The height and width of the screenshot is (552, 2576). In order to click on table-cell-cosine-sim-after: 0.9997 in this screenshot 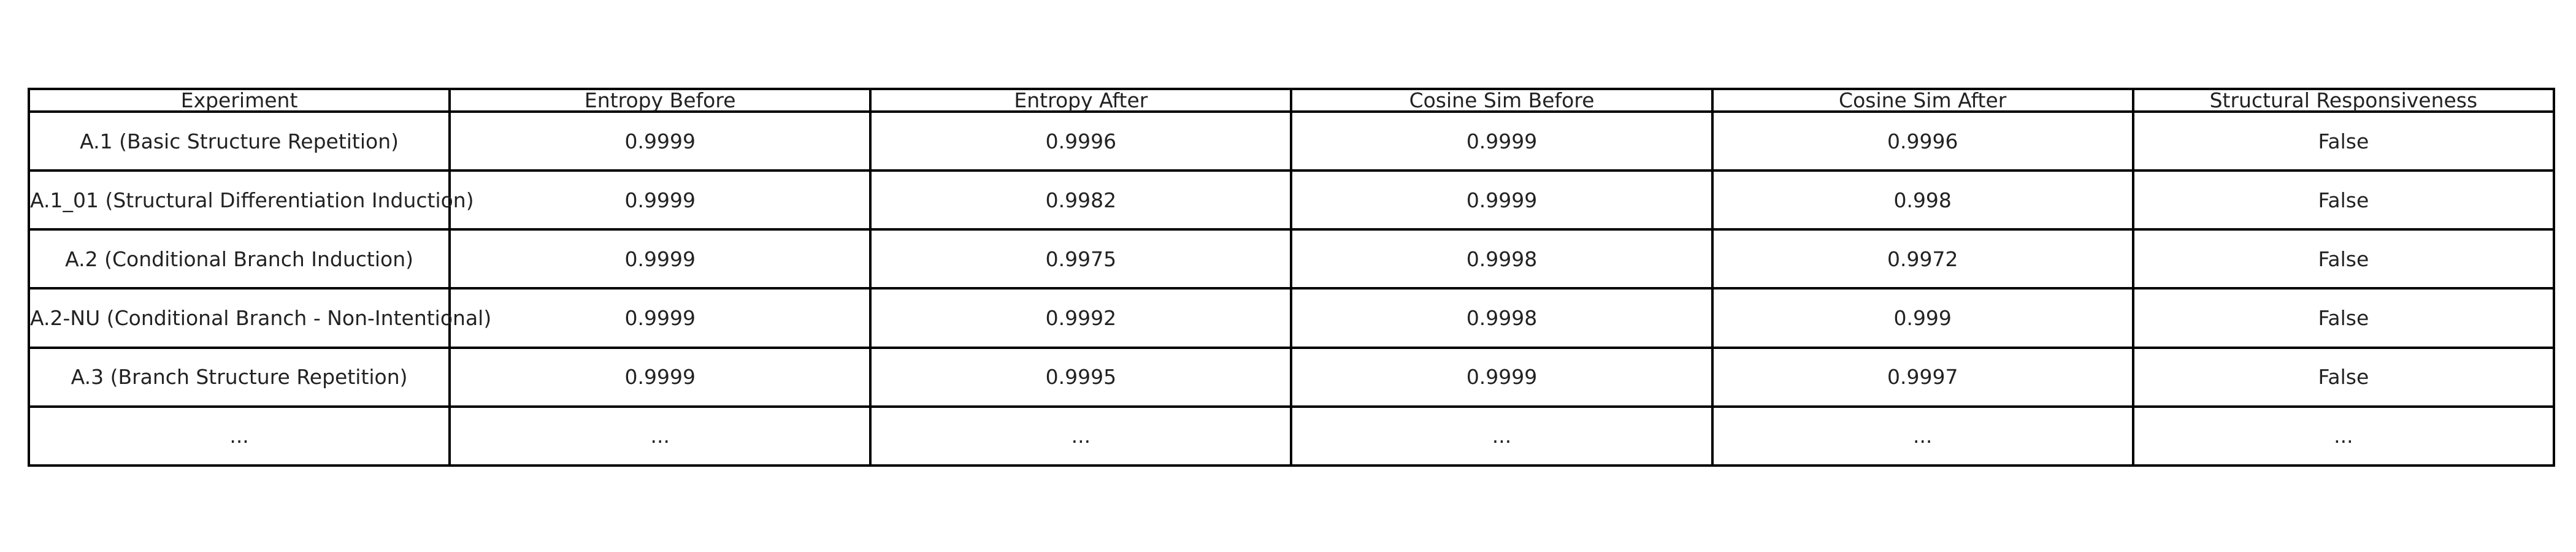, I will do `click(1922, 377)`.